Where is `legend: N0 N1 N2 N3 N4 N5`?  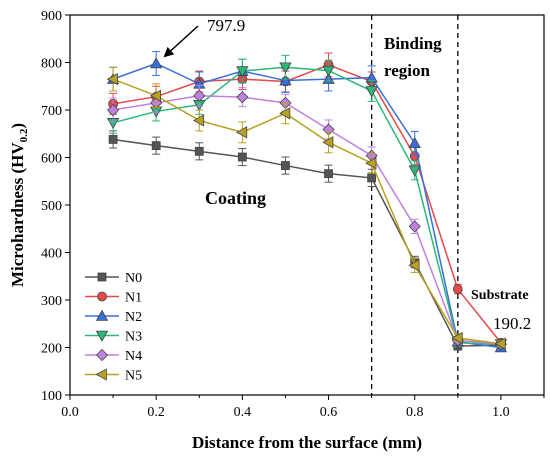 legend: N0 N1 N2 N3 N4 N5 is located at coordinates (113, 327).